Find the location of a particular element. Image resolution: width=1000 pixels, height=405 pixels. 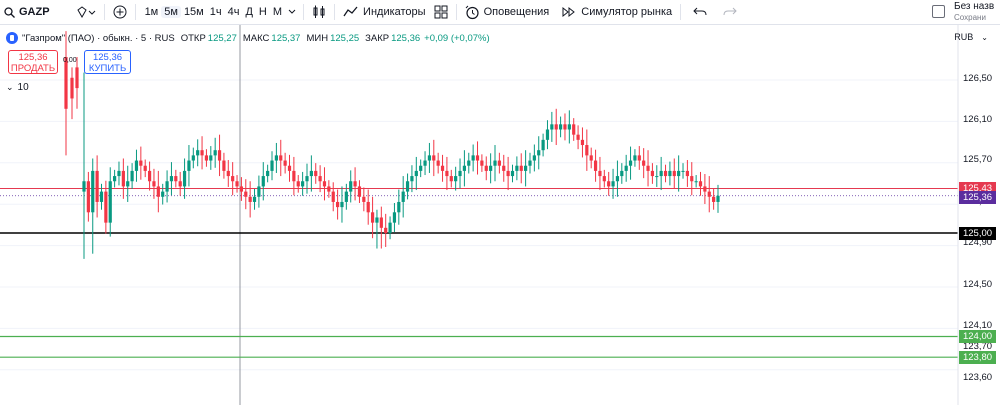

timeframe-1m: 1м is located at coordinates (151, 12).